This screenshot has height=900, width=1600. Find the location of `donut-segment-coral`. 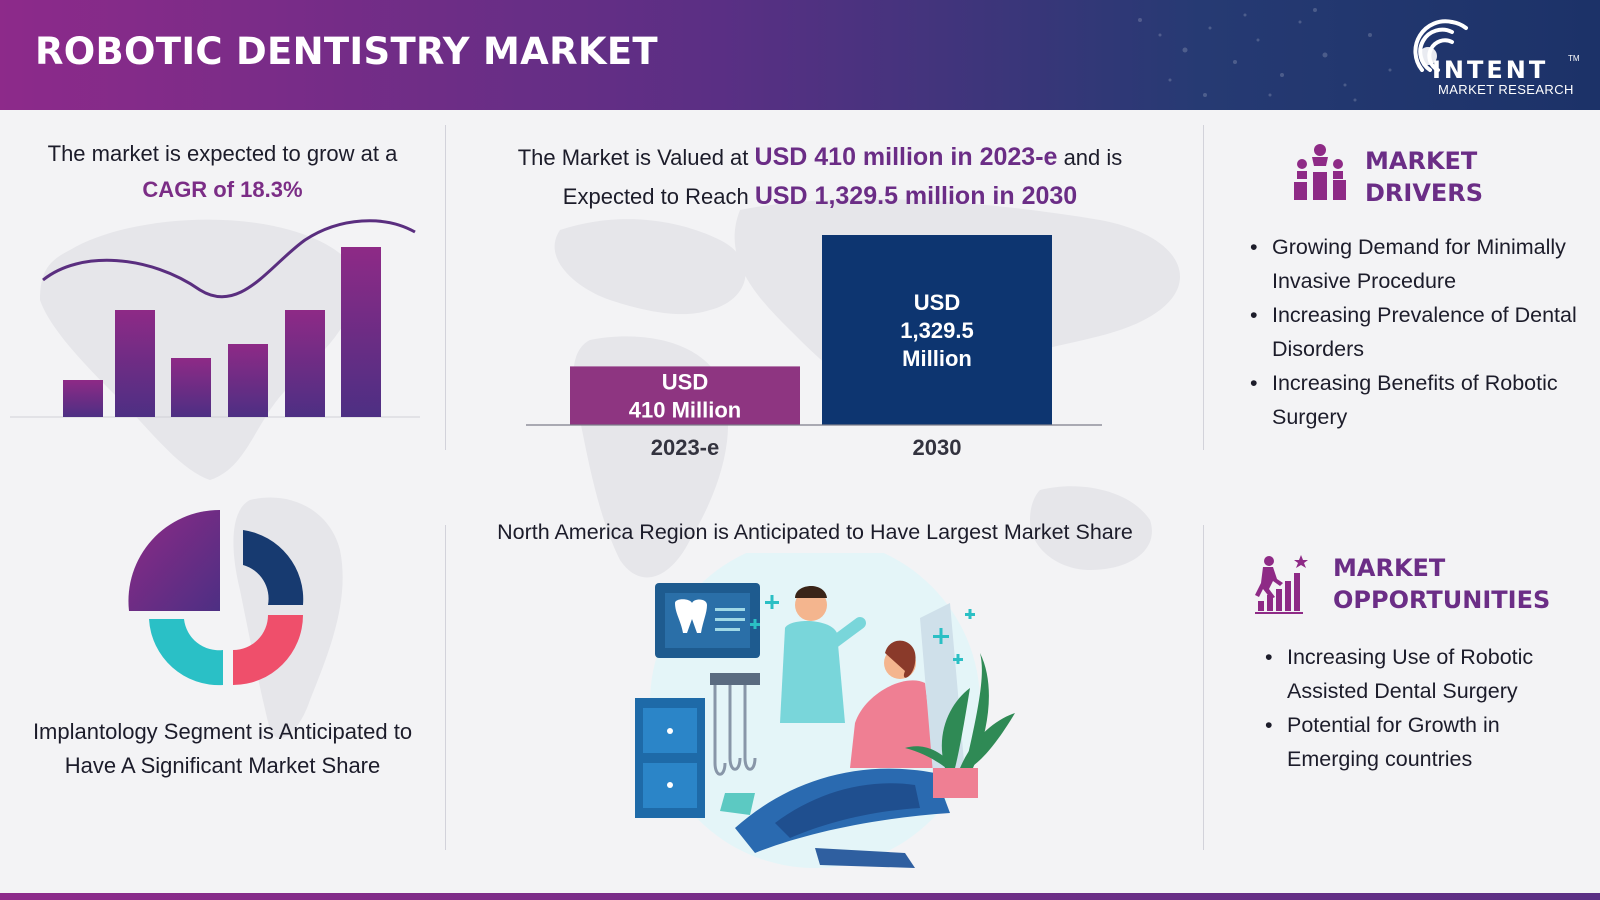

donut-segment-coral is located at coordinates (268, 650).